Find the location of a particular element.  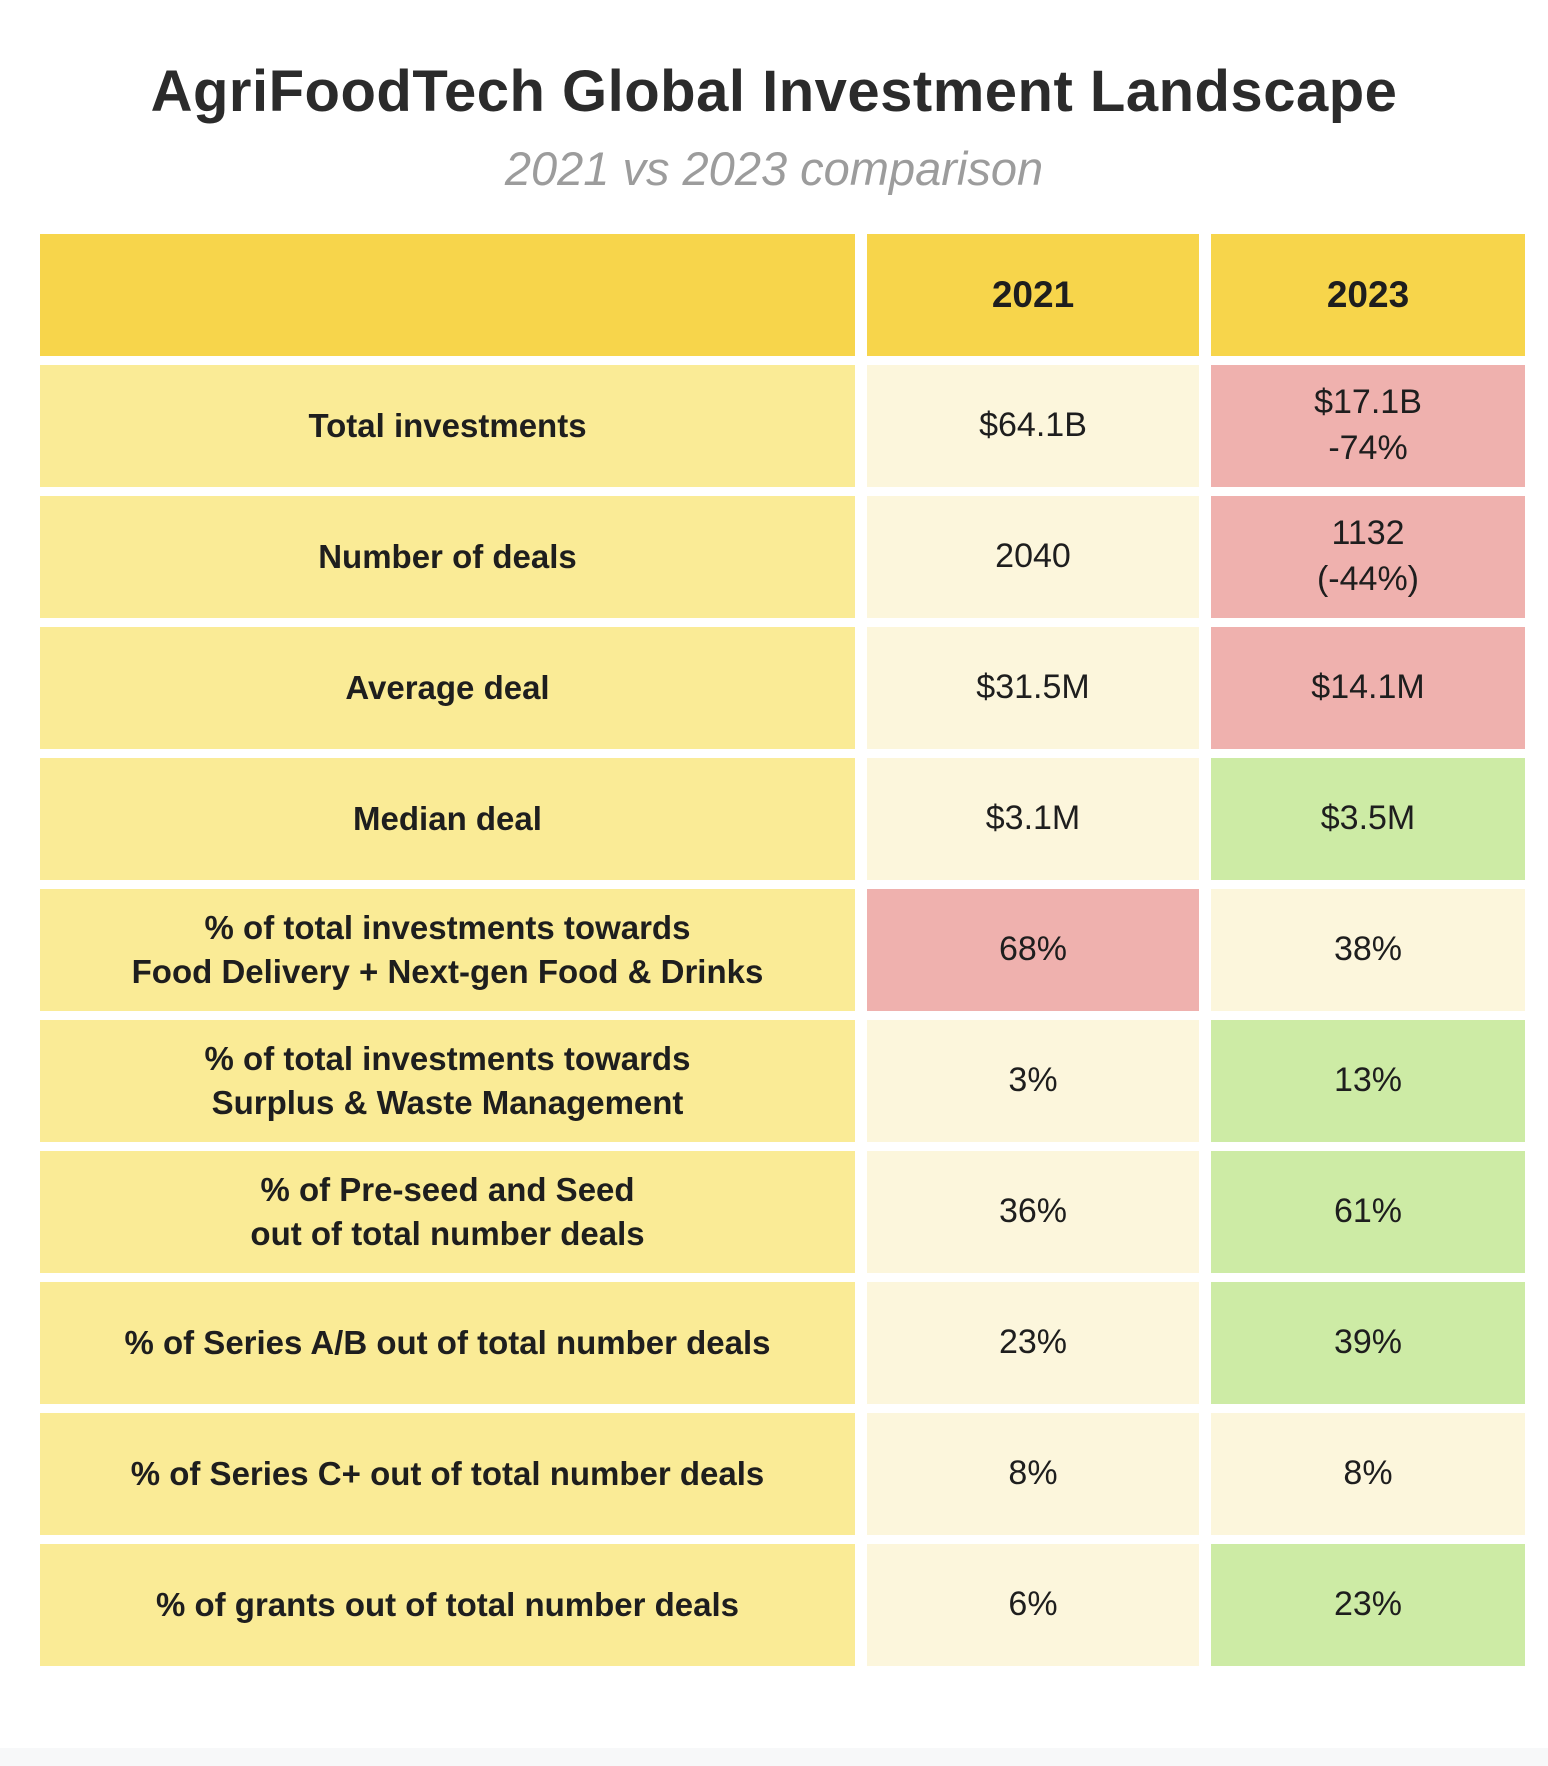

metric-label-cell: Total investments is located at coordinates (447, 426).